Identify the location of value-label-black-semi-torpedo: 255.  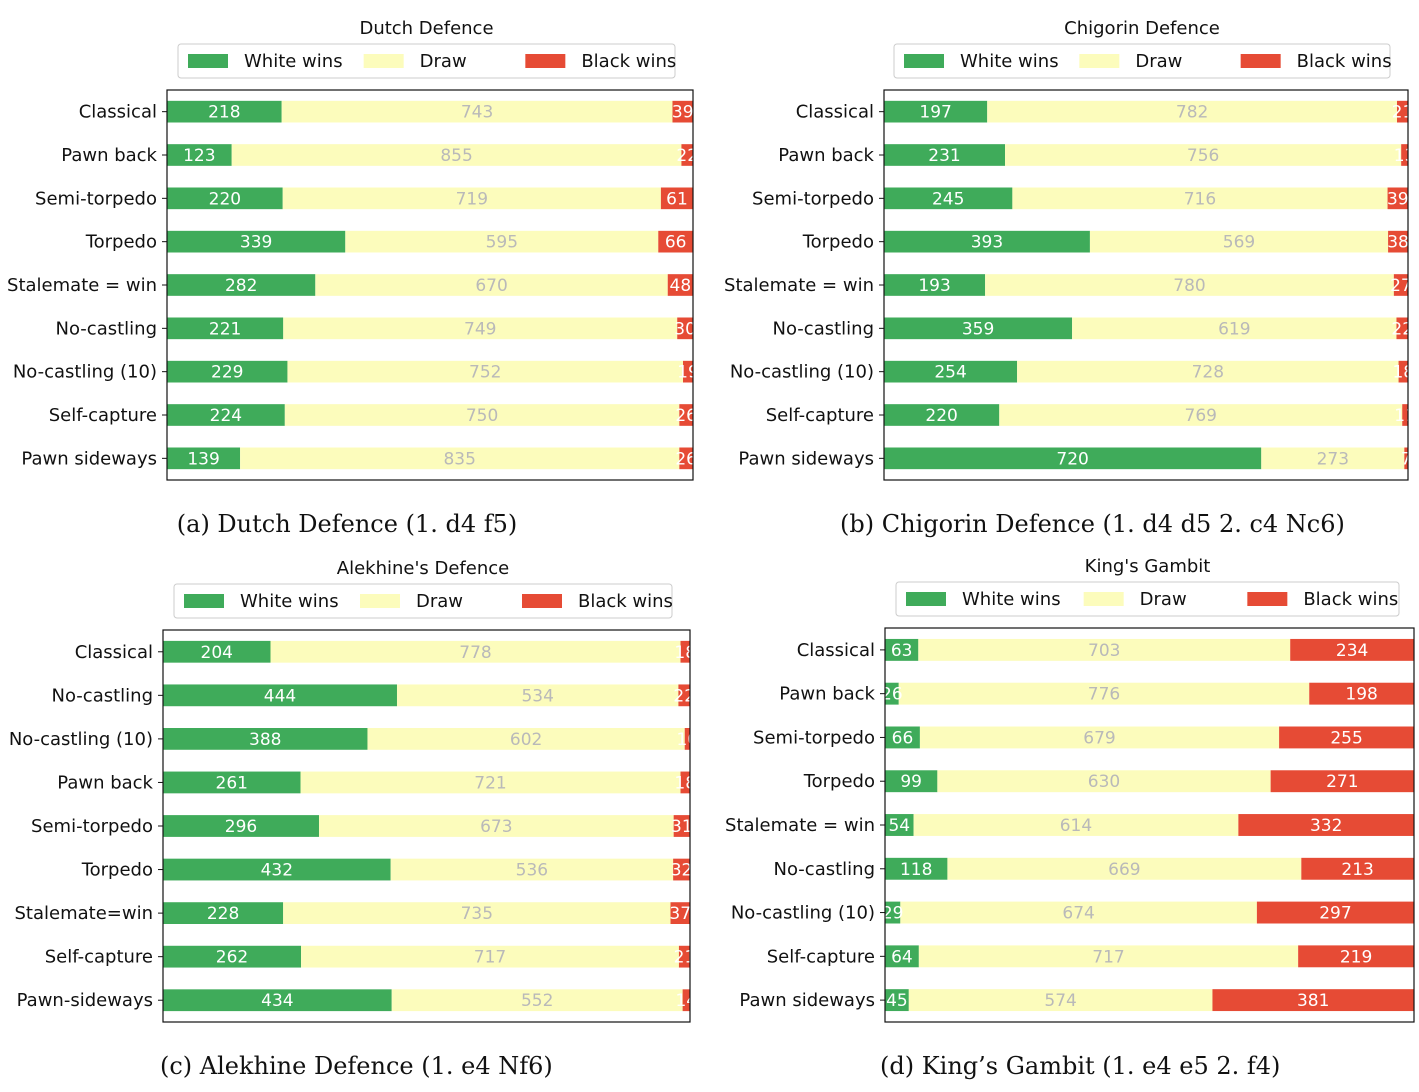
(1346, 738).